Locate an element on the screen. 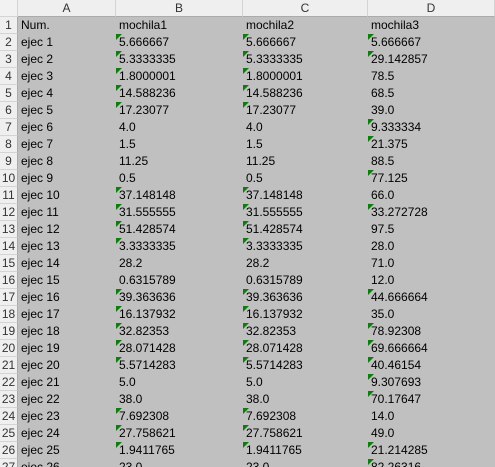 The width and height of the screenshot is (495, 467). cell-mochila3: 71.0 is located at coordinates (431, 263).